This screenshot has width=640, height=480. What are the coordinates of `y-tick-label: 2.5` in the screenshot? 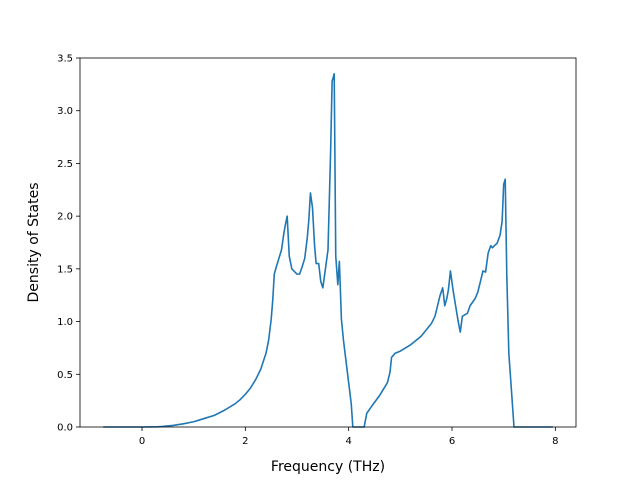 It's located at (65, 164).